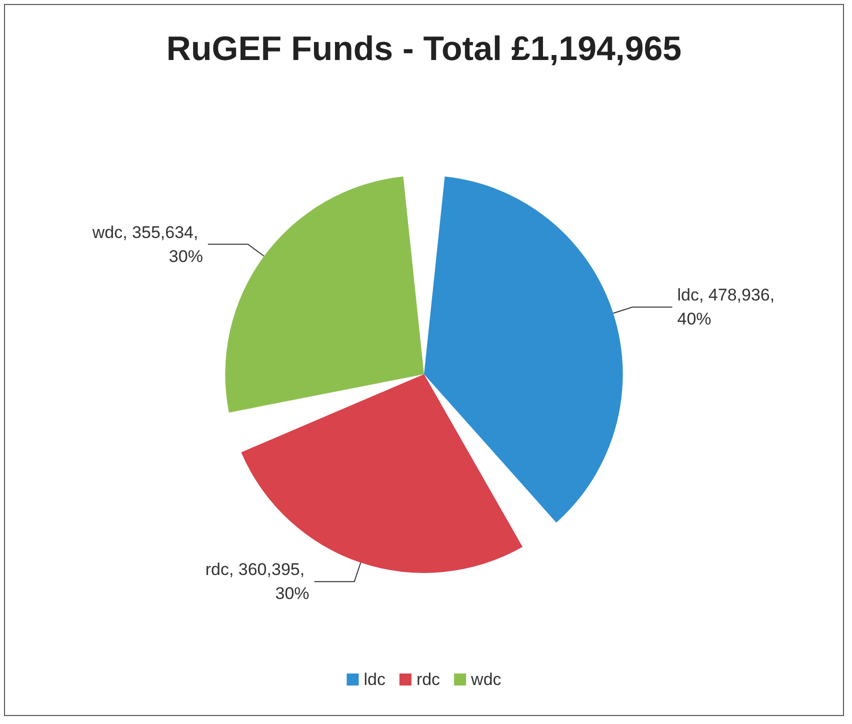  Describe the element at coordinates (375, 679) in the screenshot. I see `legend-label: ldc` at that location.